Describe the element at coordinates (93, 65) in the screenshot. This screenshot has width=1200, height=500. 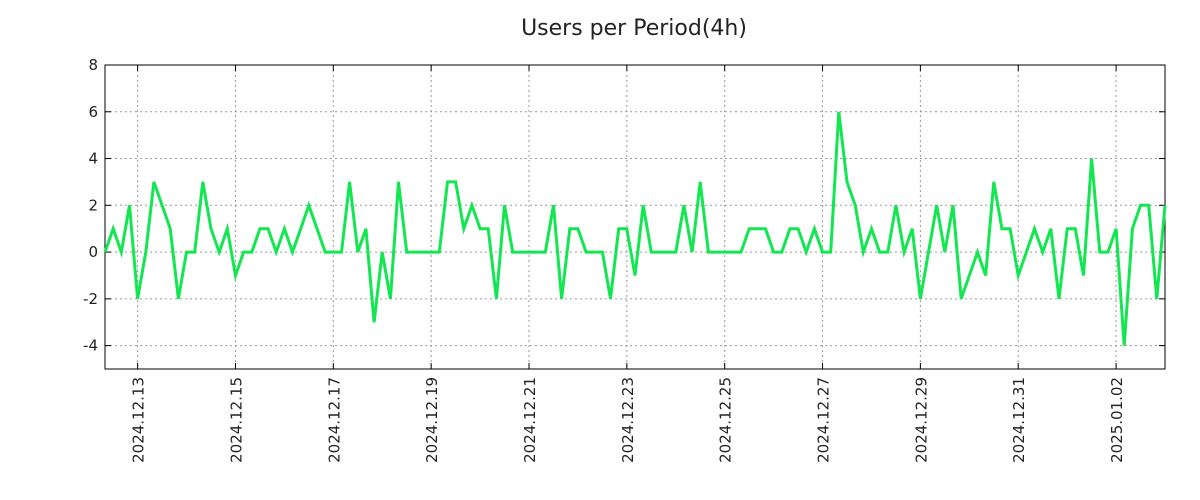
I see `y-tick-label: 8` at that location.